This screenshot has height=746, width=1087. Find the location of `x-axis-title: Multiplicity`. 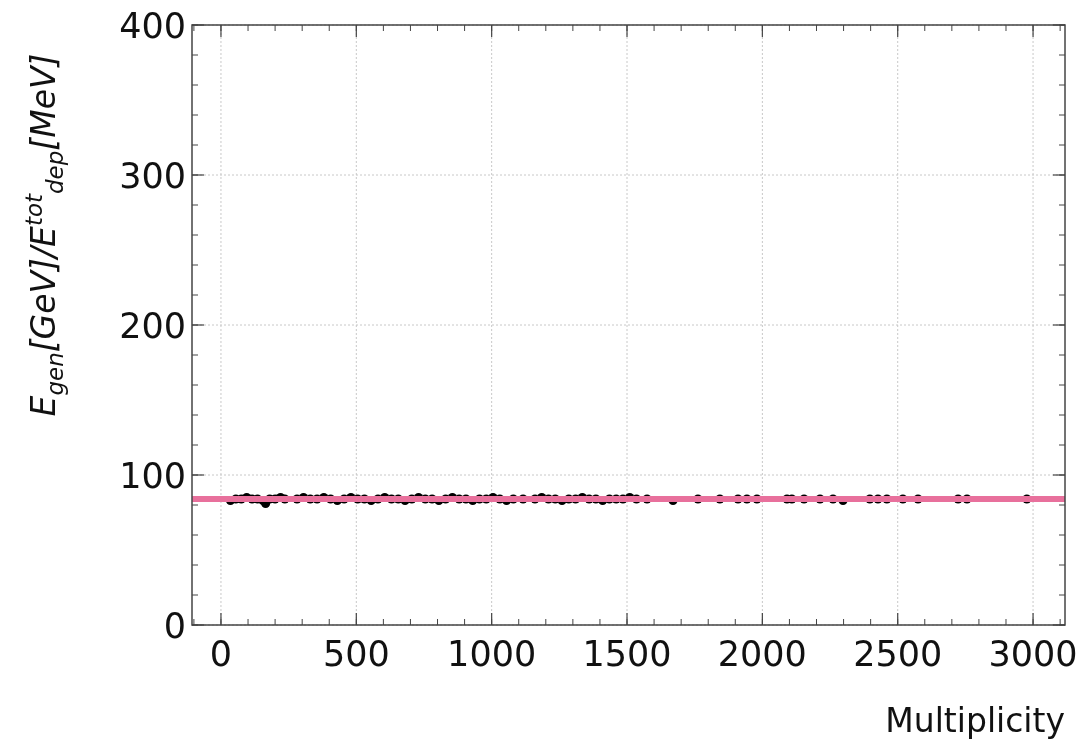

x-axis-title: Multiplicity is located at coordinates (975, 720).